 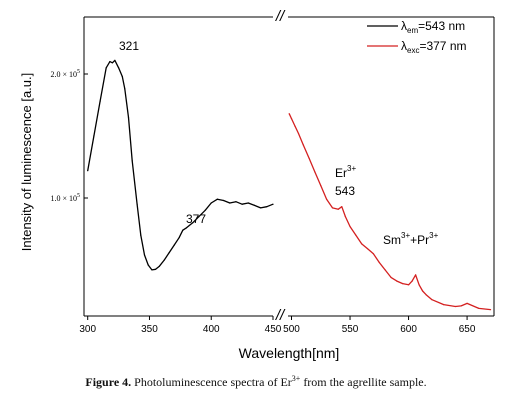 I want to click on axis-break-bottom: //, so click(x=280, y=315).